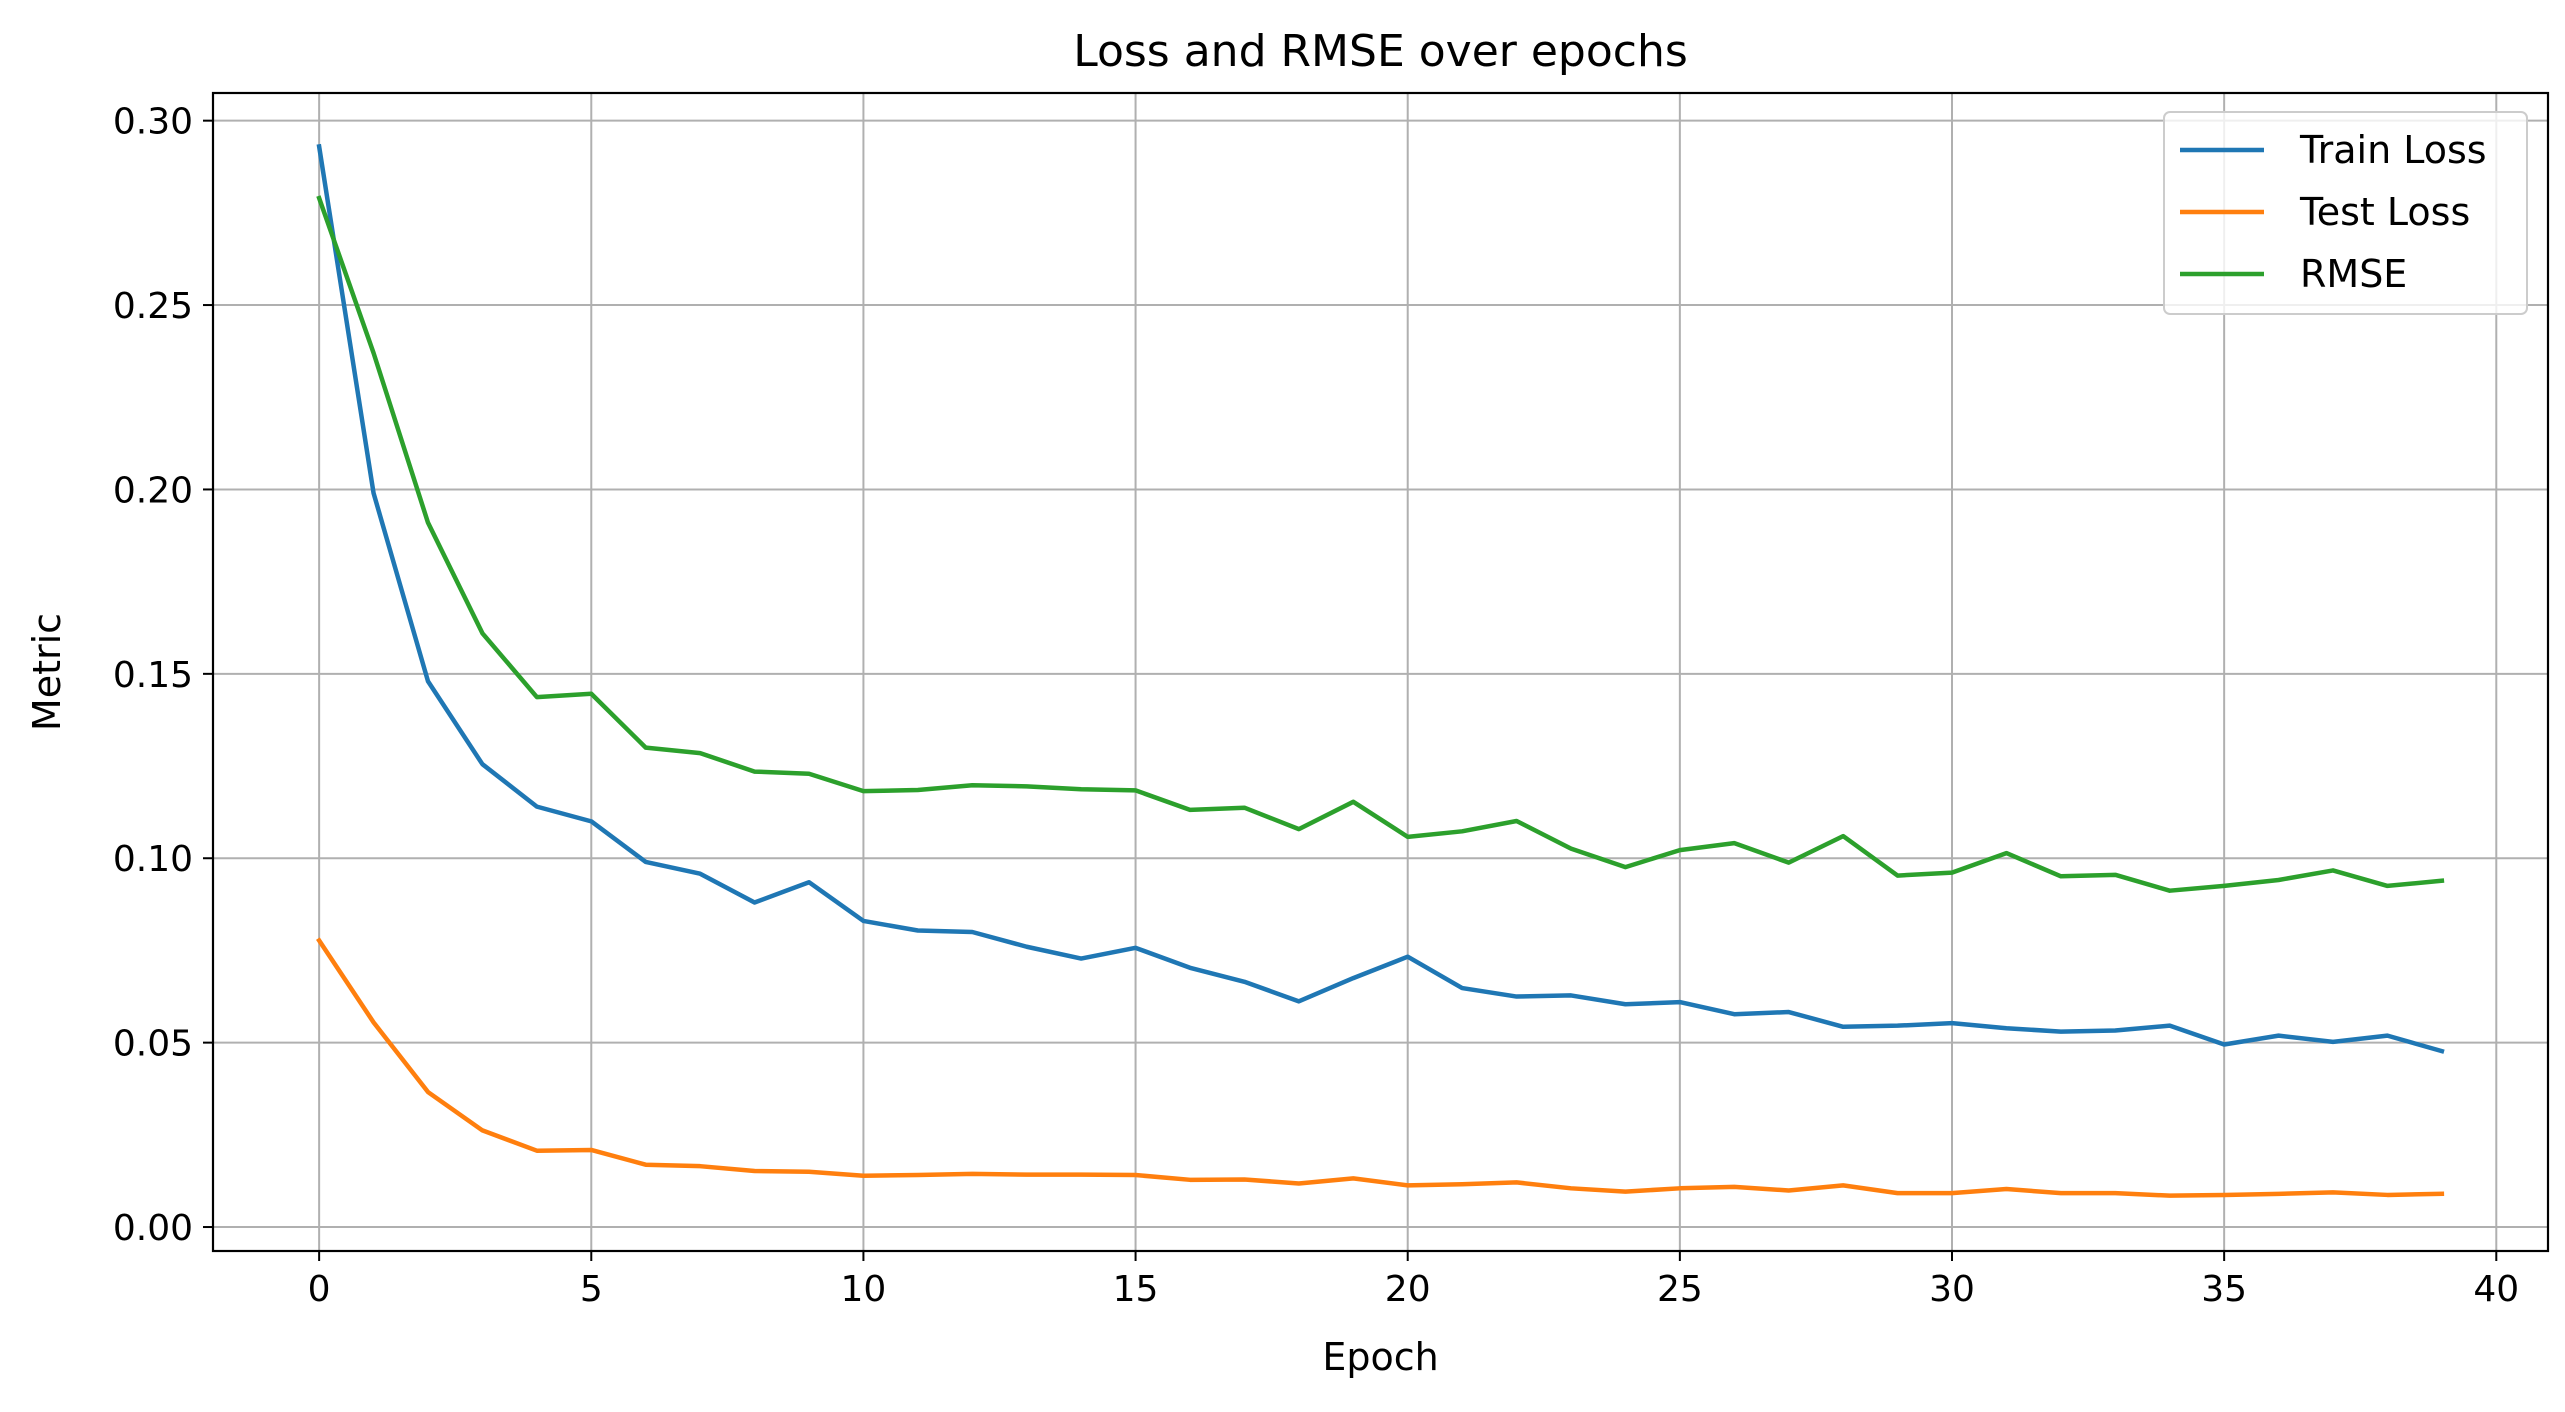 This screenshot has height=1412, width=2565. Describe the element at coordinates (1136, 1289) in the screenshot. I see `x-tick-label: 15` at that location.